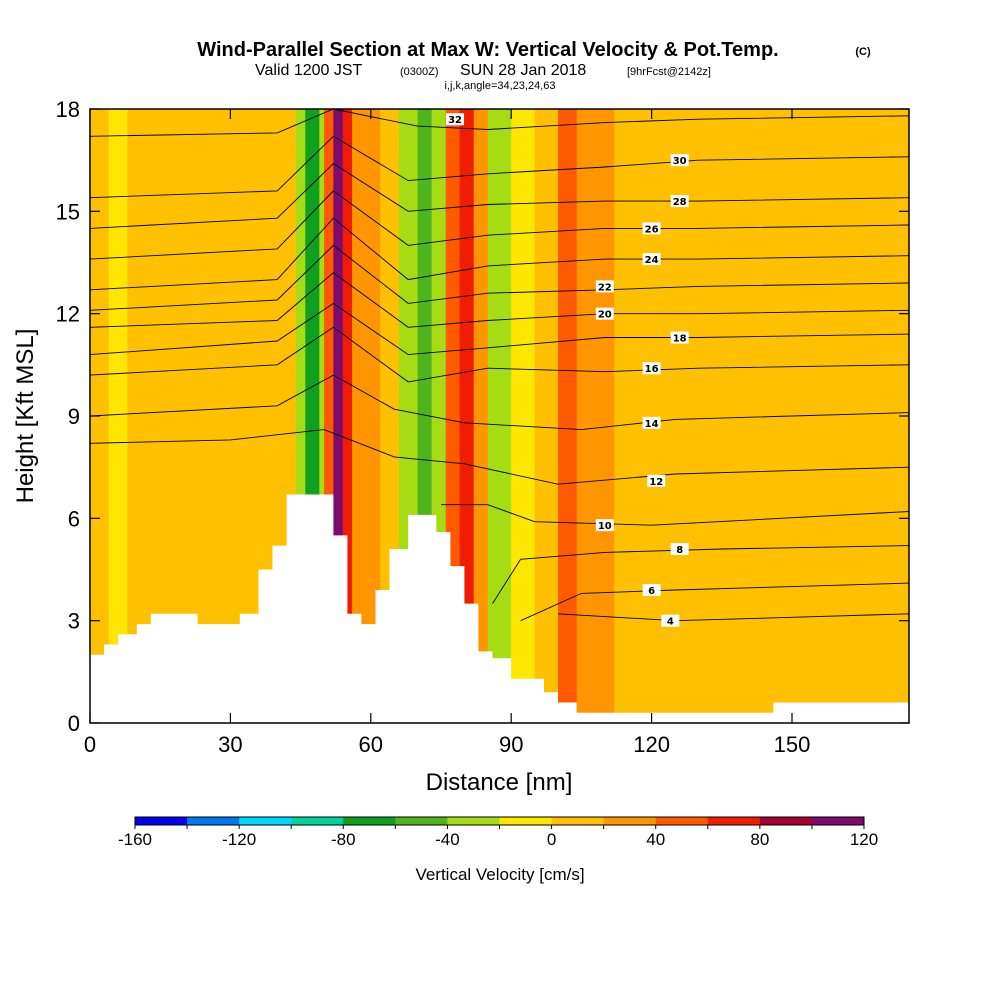 The image size is (1000, 1000). What do you see at coordinates (651, 744) in the screenshot?
I see `x-tick-label: 120` at bounding box center [651, 744].